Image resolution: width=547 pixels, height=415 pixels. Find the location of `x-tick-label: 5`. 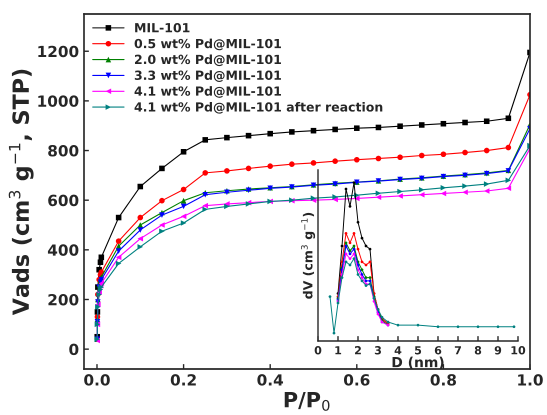

x-tick-label: 5 is located at coordinates (418, 350).